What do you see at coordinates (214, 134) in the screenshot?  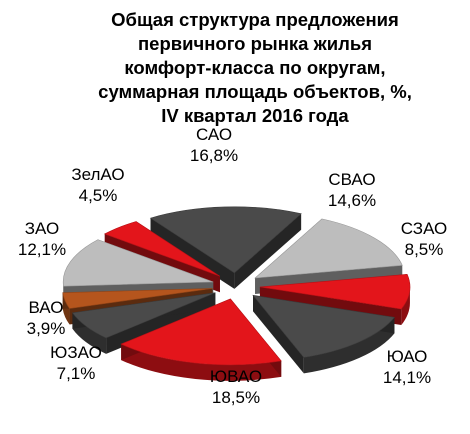 I see `slice-name-label: САО` at bounding box center [214, 134].